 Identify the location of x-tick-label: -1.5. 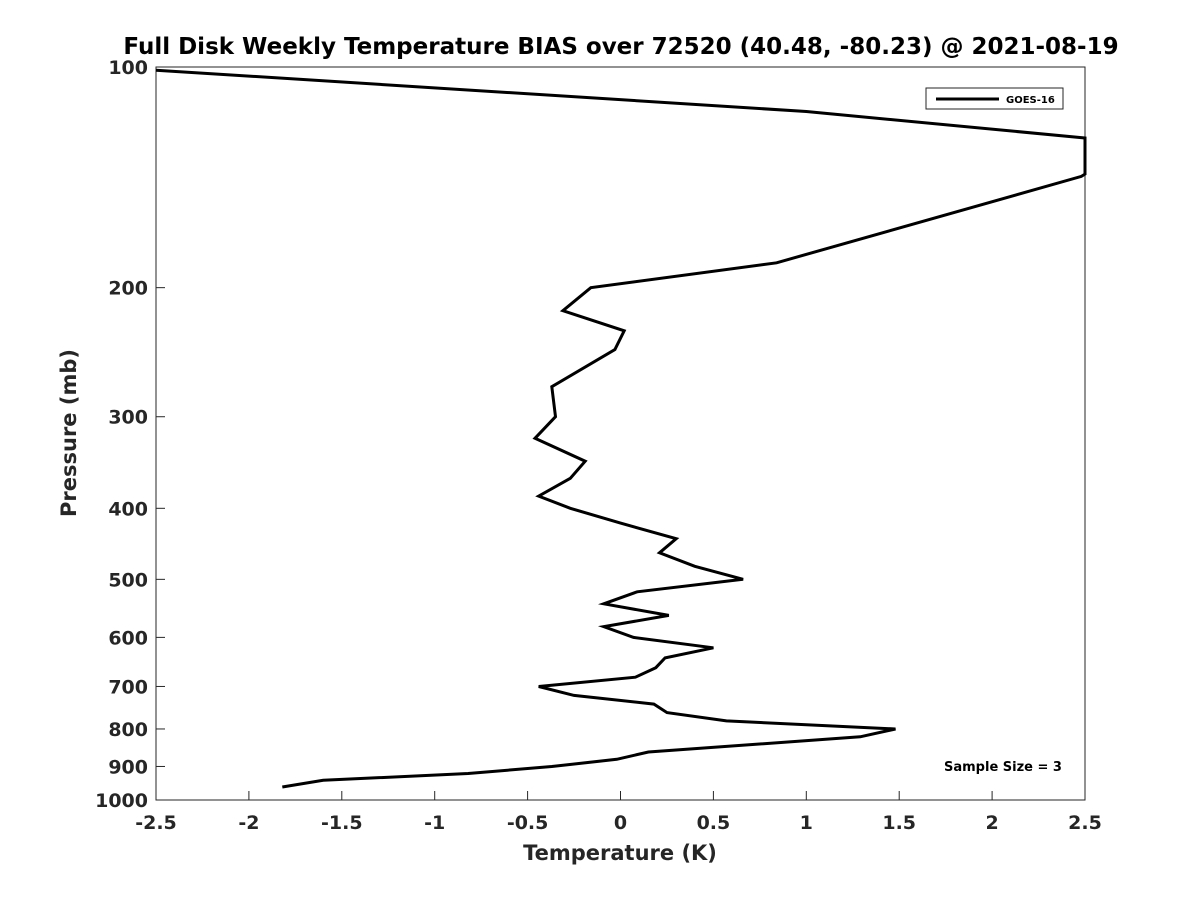
(342, 823).